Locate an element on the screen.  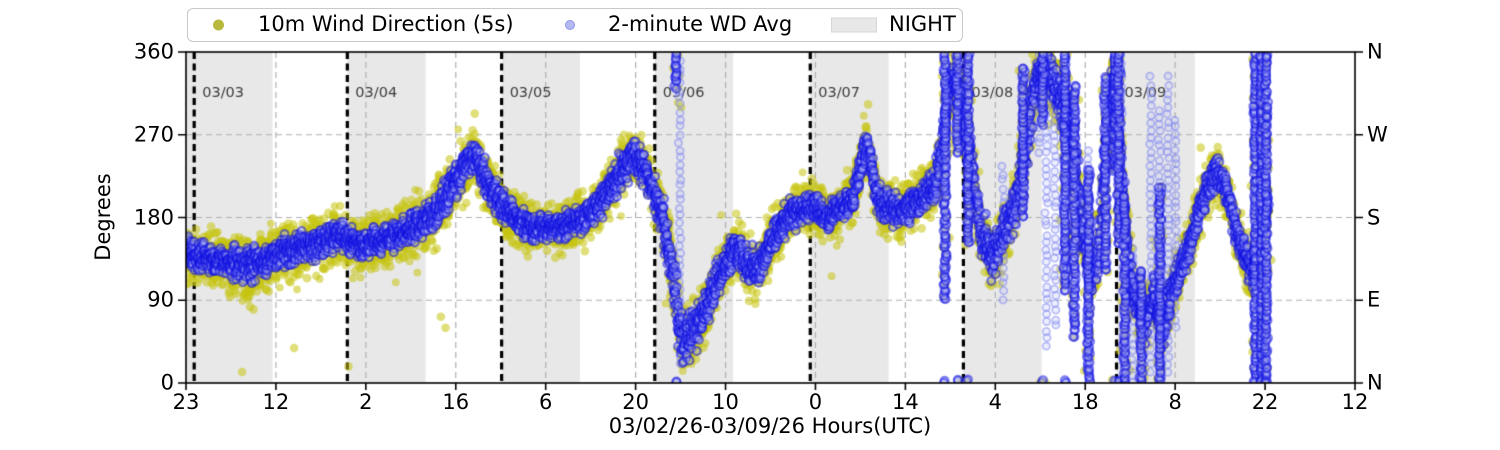
y-tick-label: 90 is located at coordinates (160, 299).